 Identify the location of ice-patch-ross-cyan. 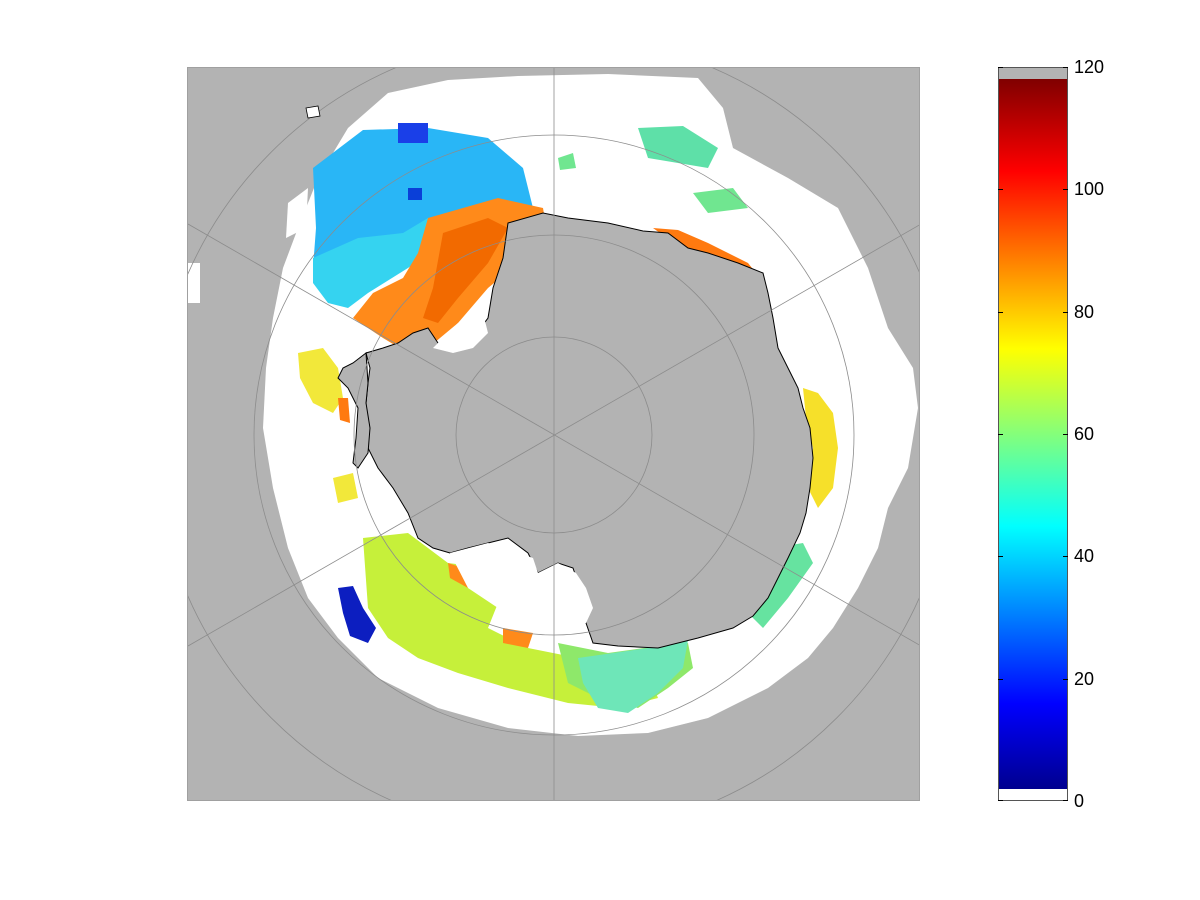
(633, 676).